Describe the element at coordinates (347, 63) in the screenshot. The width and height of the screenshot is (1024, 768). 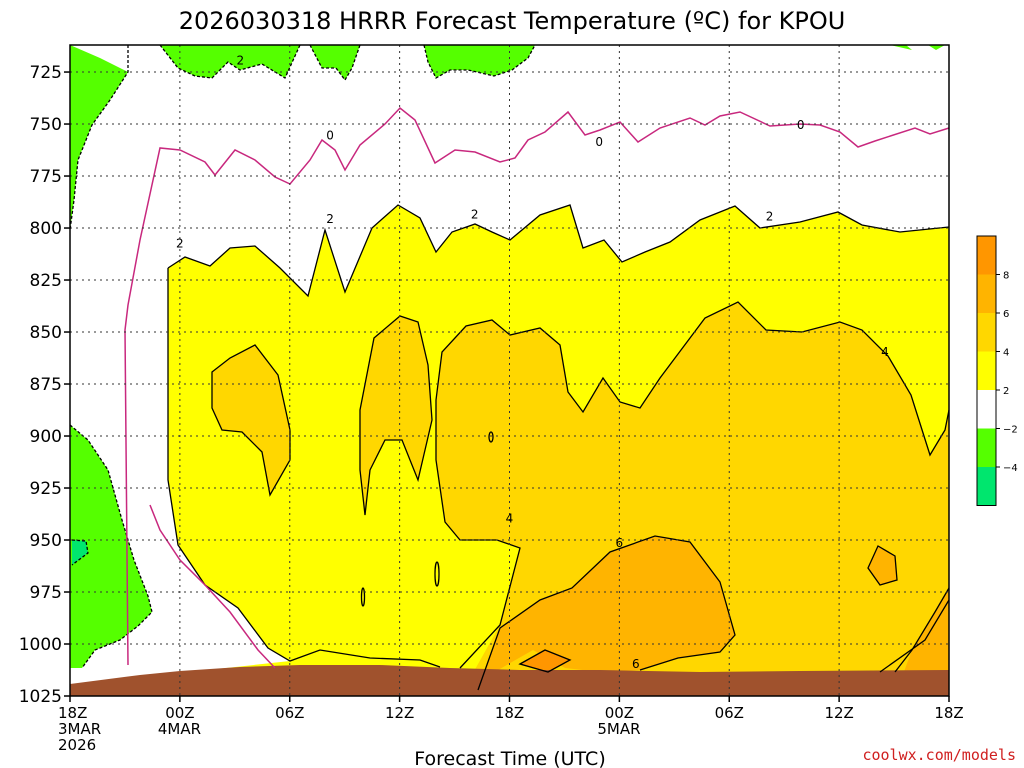
I see `contour-minus2-top` at that location.